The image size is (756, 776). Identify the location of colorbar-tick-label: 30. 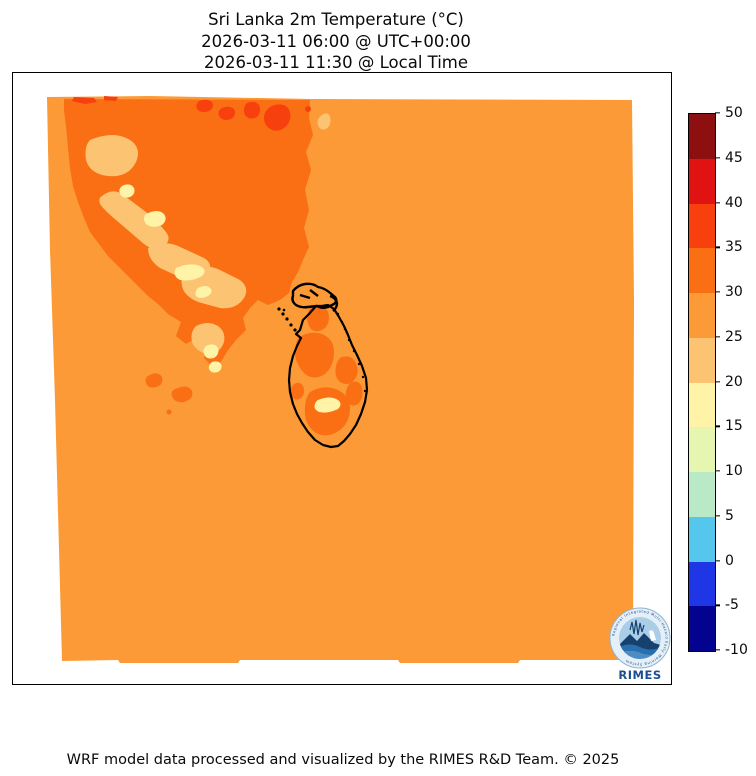
(734, 292).